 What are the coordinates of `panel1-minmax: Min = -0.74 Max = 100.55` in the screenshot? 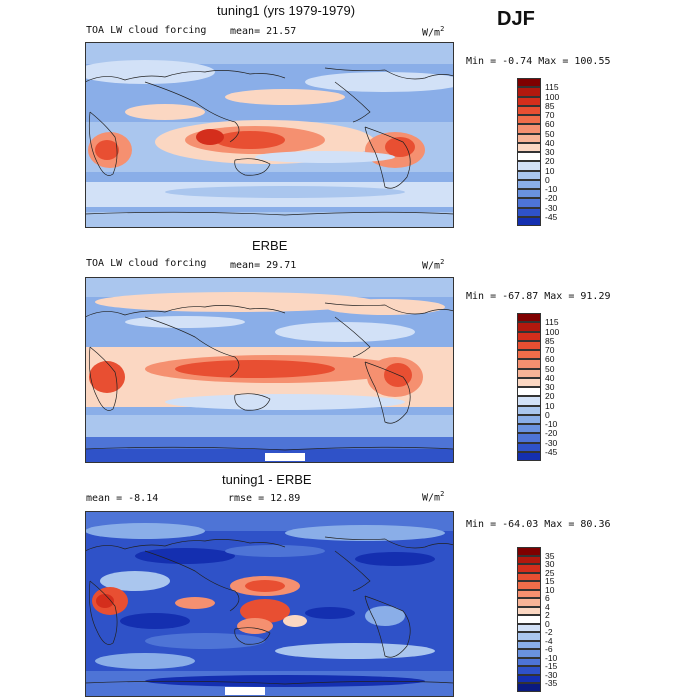 It's located at (538, 61).